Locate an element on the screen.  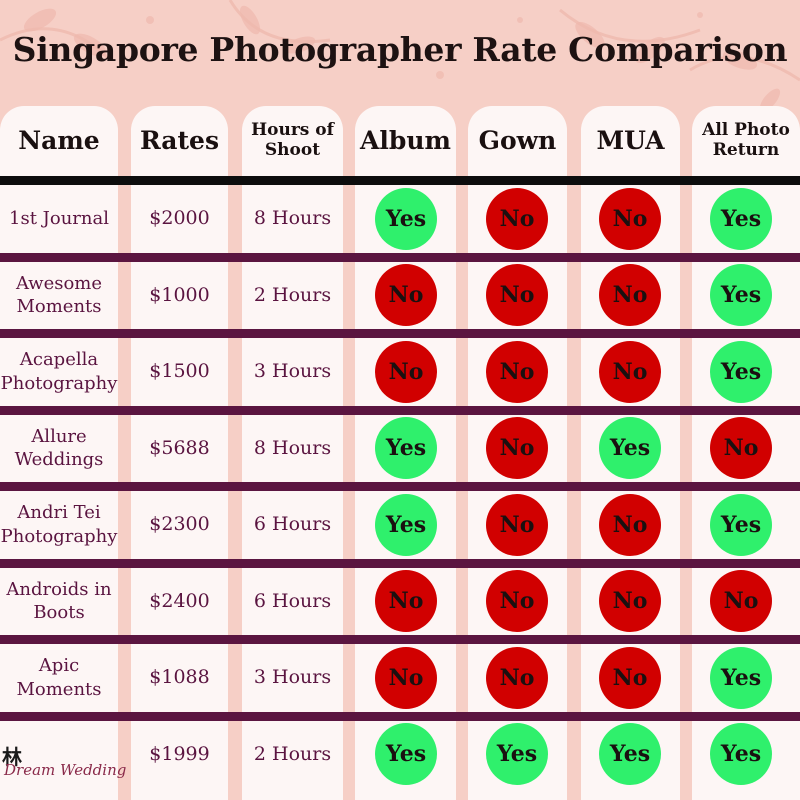
row-name-line: Weddings is located at coordinates (59, 460).